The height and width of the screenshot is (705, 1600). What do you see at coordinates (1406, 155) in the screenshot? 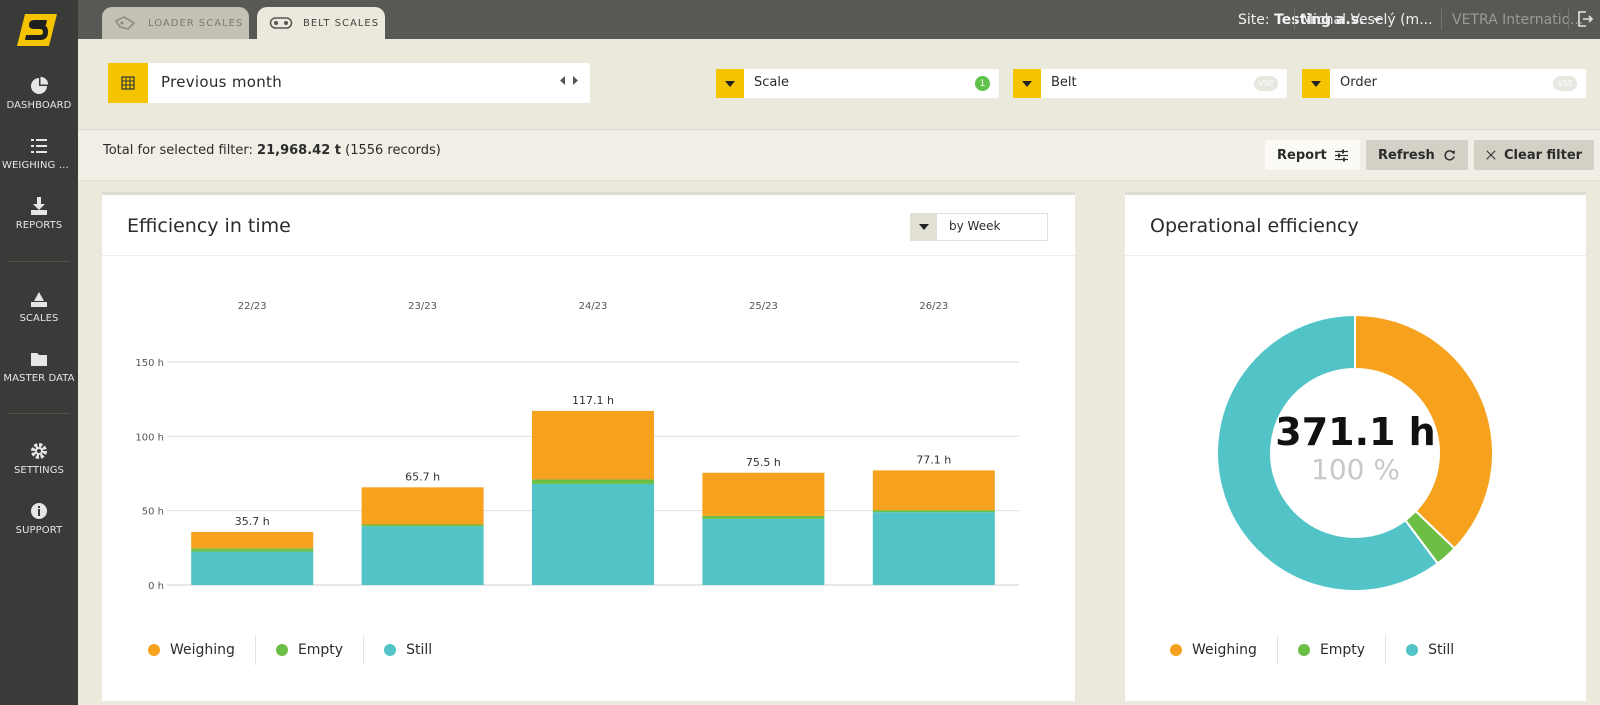
I see `refresh-label: Refresh` at bounding box center [1406, 155].